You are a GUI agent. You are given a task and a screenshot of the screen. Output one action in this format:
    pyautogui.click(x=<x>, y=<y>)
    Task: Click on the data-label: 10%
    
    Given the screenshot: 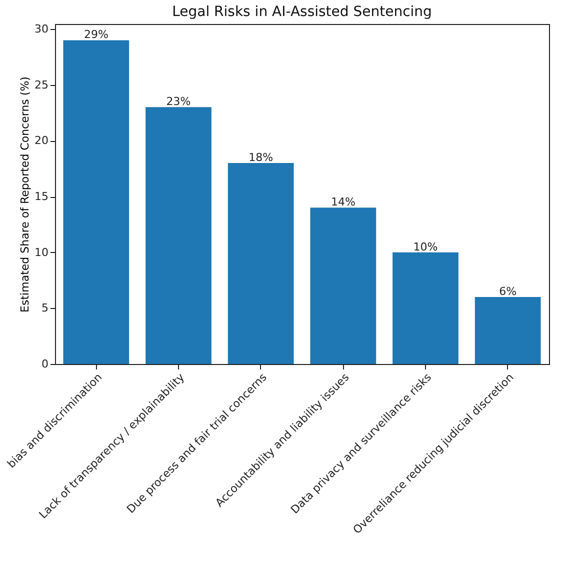 What is the action you would take?
    pyautogui.click(x=425, y=247)
    